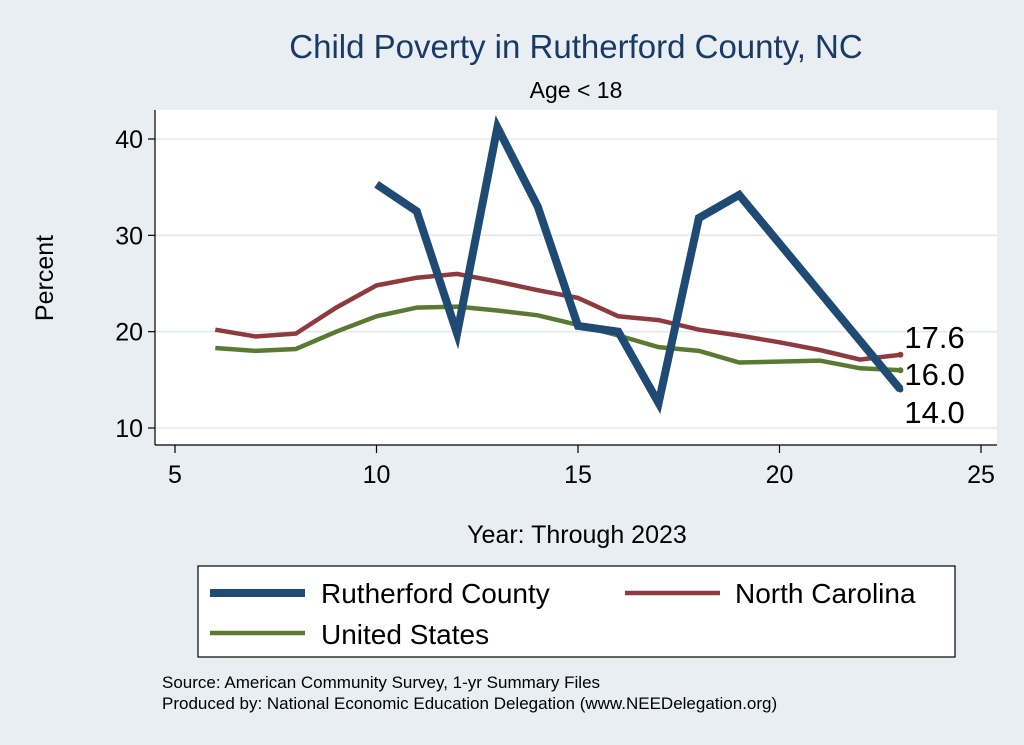  Describe the element at coordinates (900, 389) in the screenshot. I see `series-end-marker-rutherford-county` at that location.